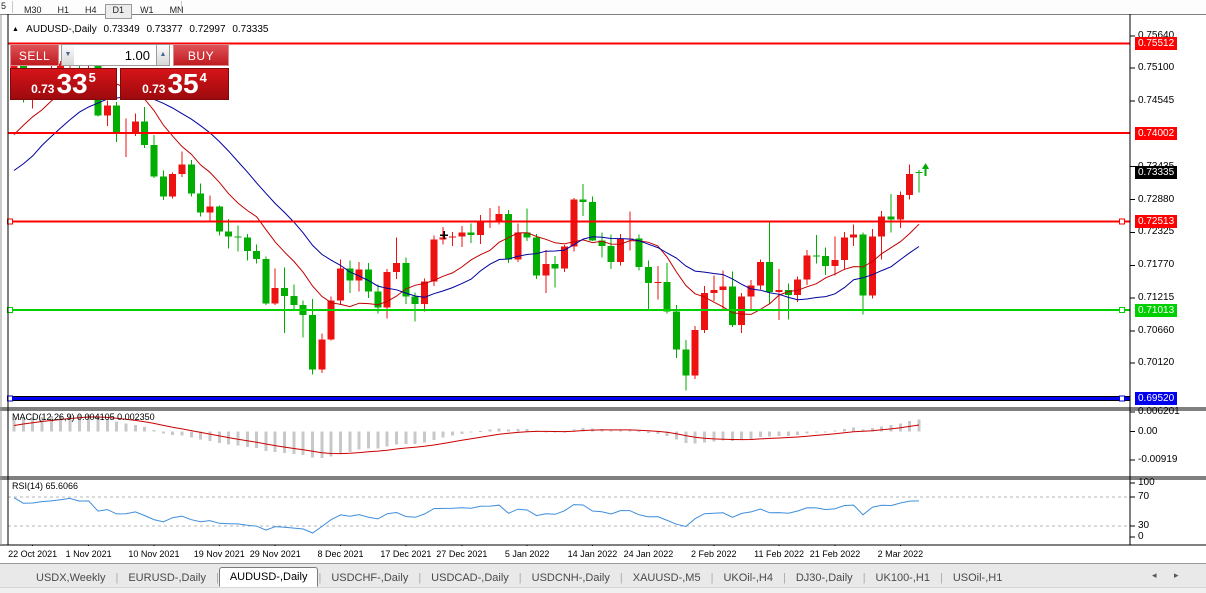 The height and width of the screenshot is (593, 1206). What do you see at coordinates (33, 10) in the screenshot?
I see `timeframe-button-m30: M30` at bounding box center [33, 10].